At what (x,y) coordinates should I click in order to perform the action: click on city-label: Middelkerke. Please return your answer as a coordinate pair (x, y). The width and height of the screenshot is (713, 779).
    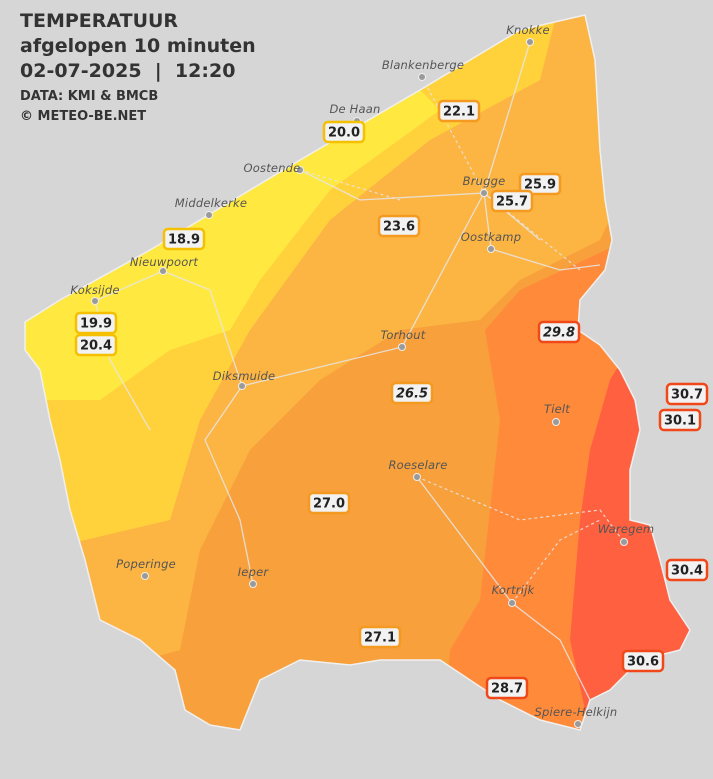
    Looking at the image, I should click on (211, 203).